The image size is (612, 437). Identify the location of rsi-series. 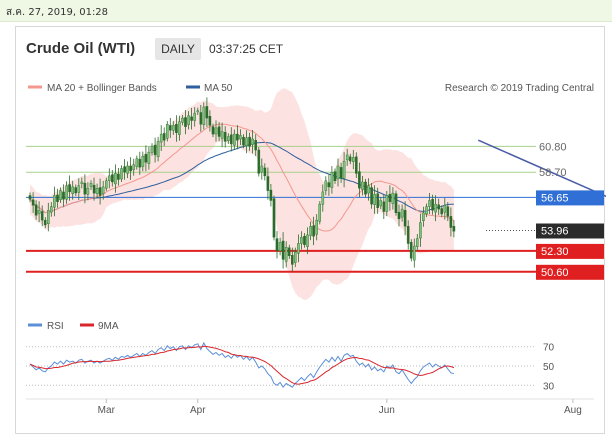
(242, 365).